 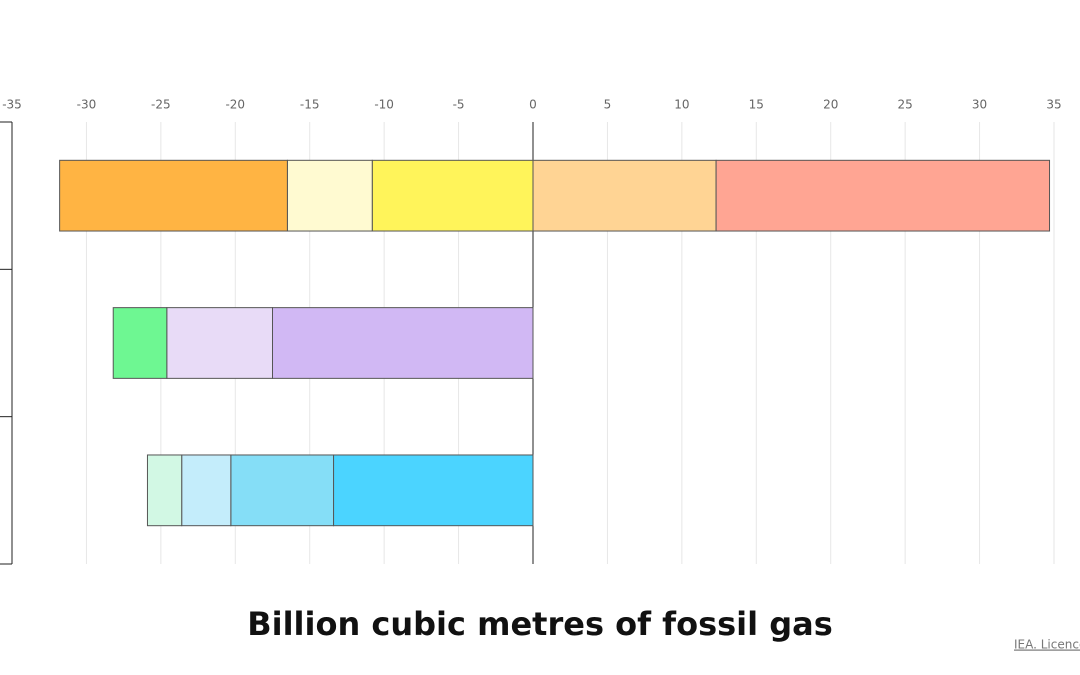 What do you see at coordinates (608, 105) in the screenshot?
I see `x-tick-label: 5` at bounding box center [608, 105].